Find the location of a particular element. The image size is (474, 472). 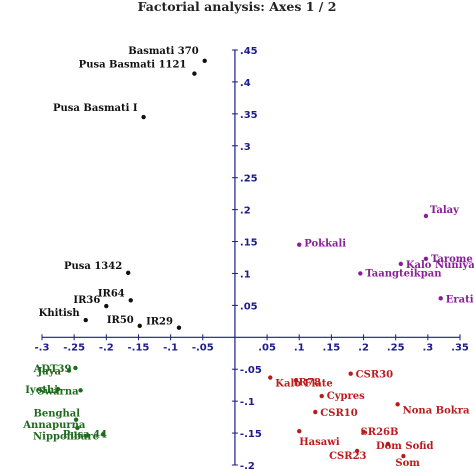

point-label-adt39: ADT39 is located at coordinates (52, 369).